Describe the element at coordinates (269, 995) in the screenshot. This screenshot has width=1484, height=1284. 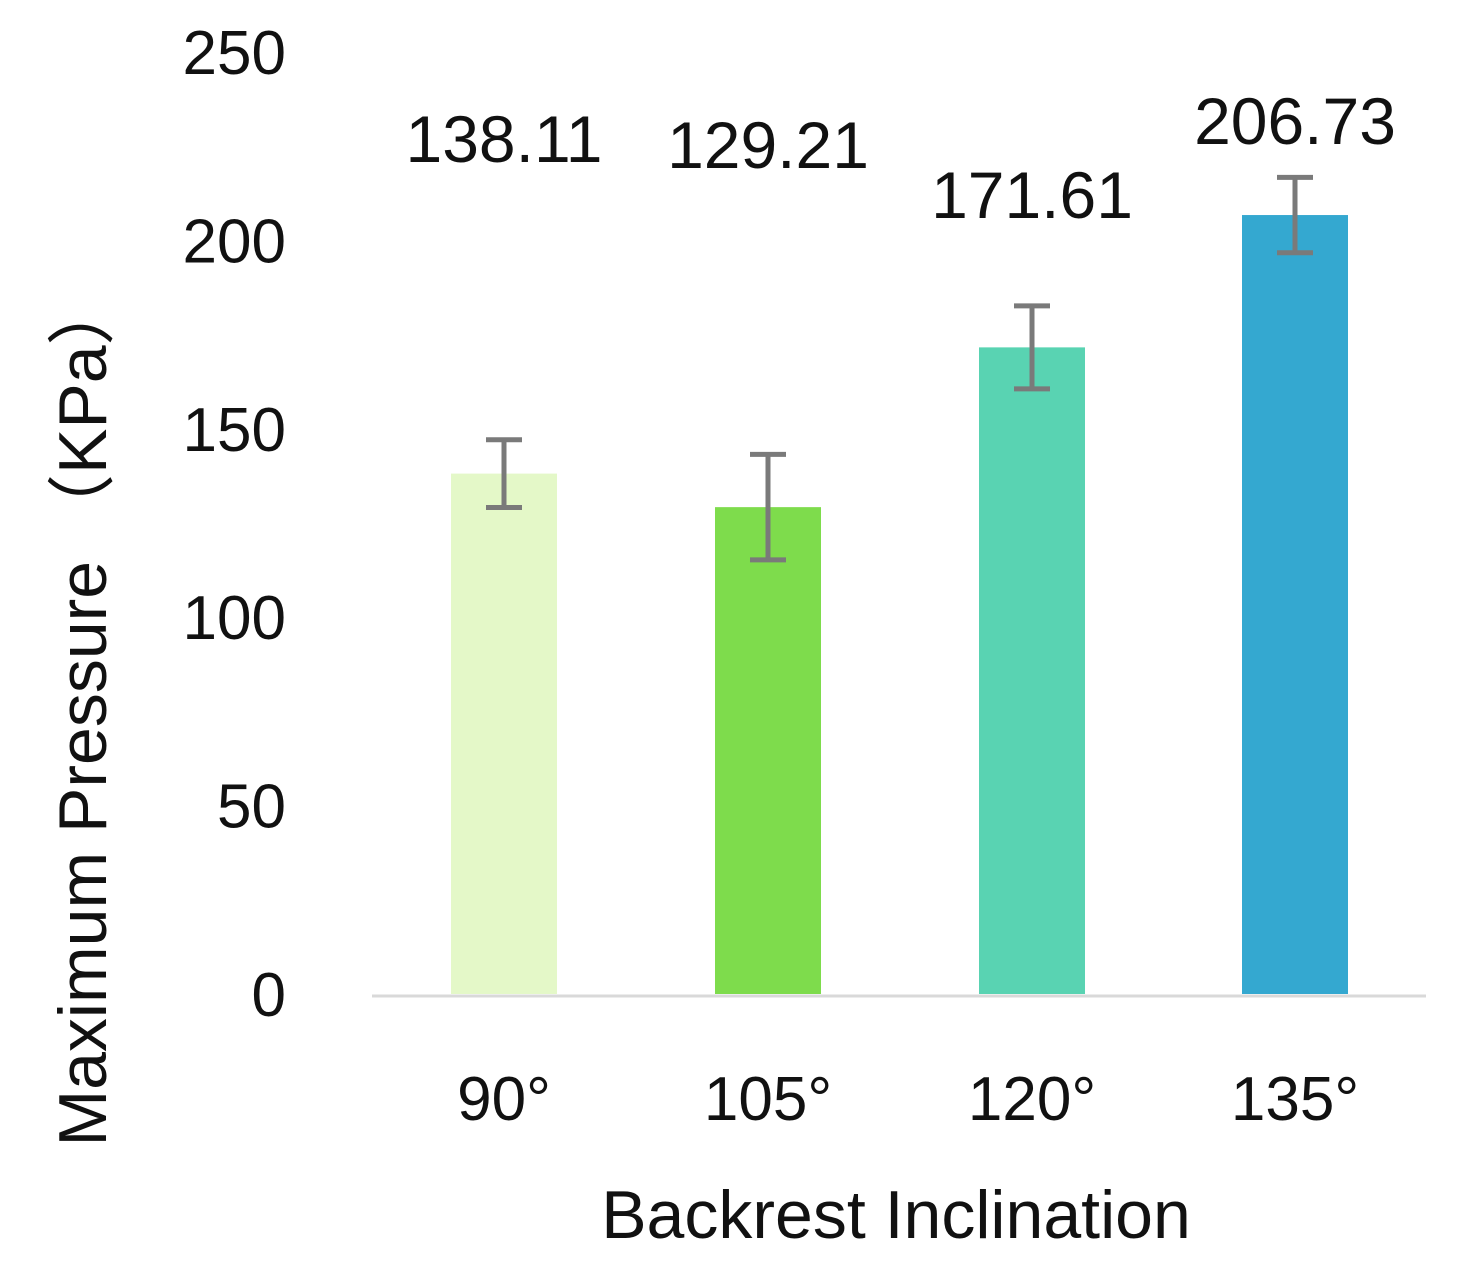
I see `y-tick-label: 0` at that location.